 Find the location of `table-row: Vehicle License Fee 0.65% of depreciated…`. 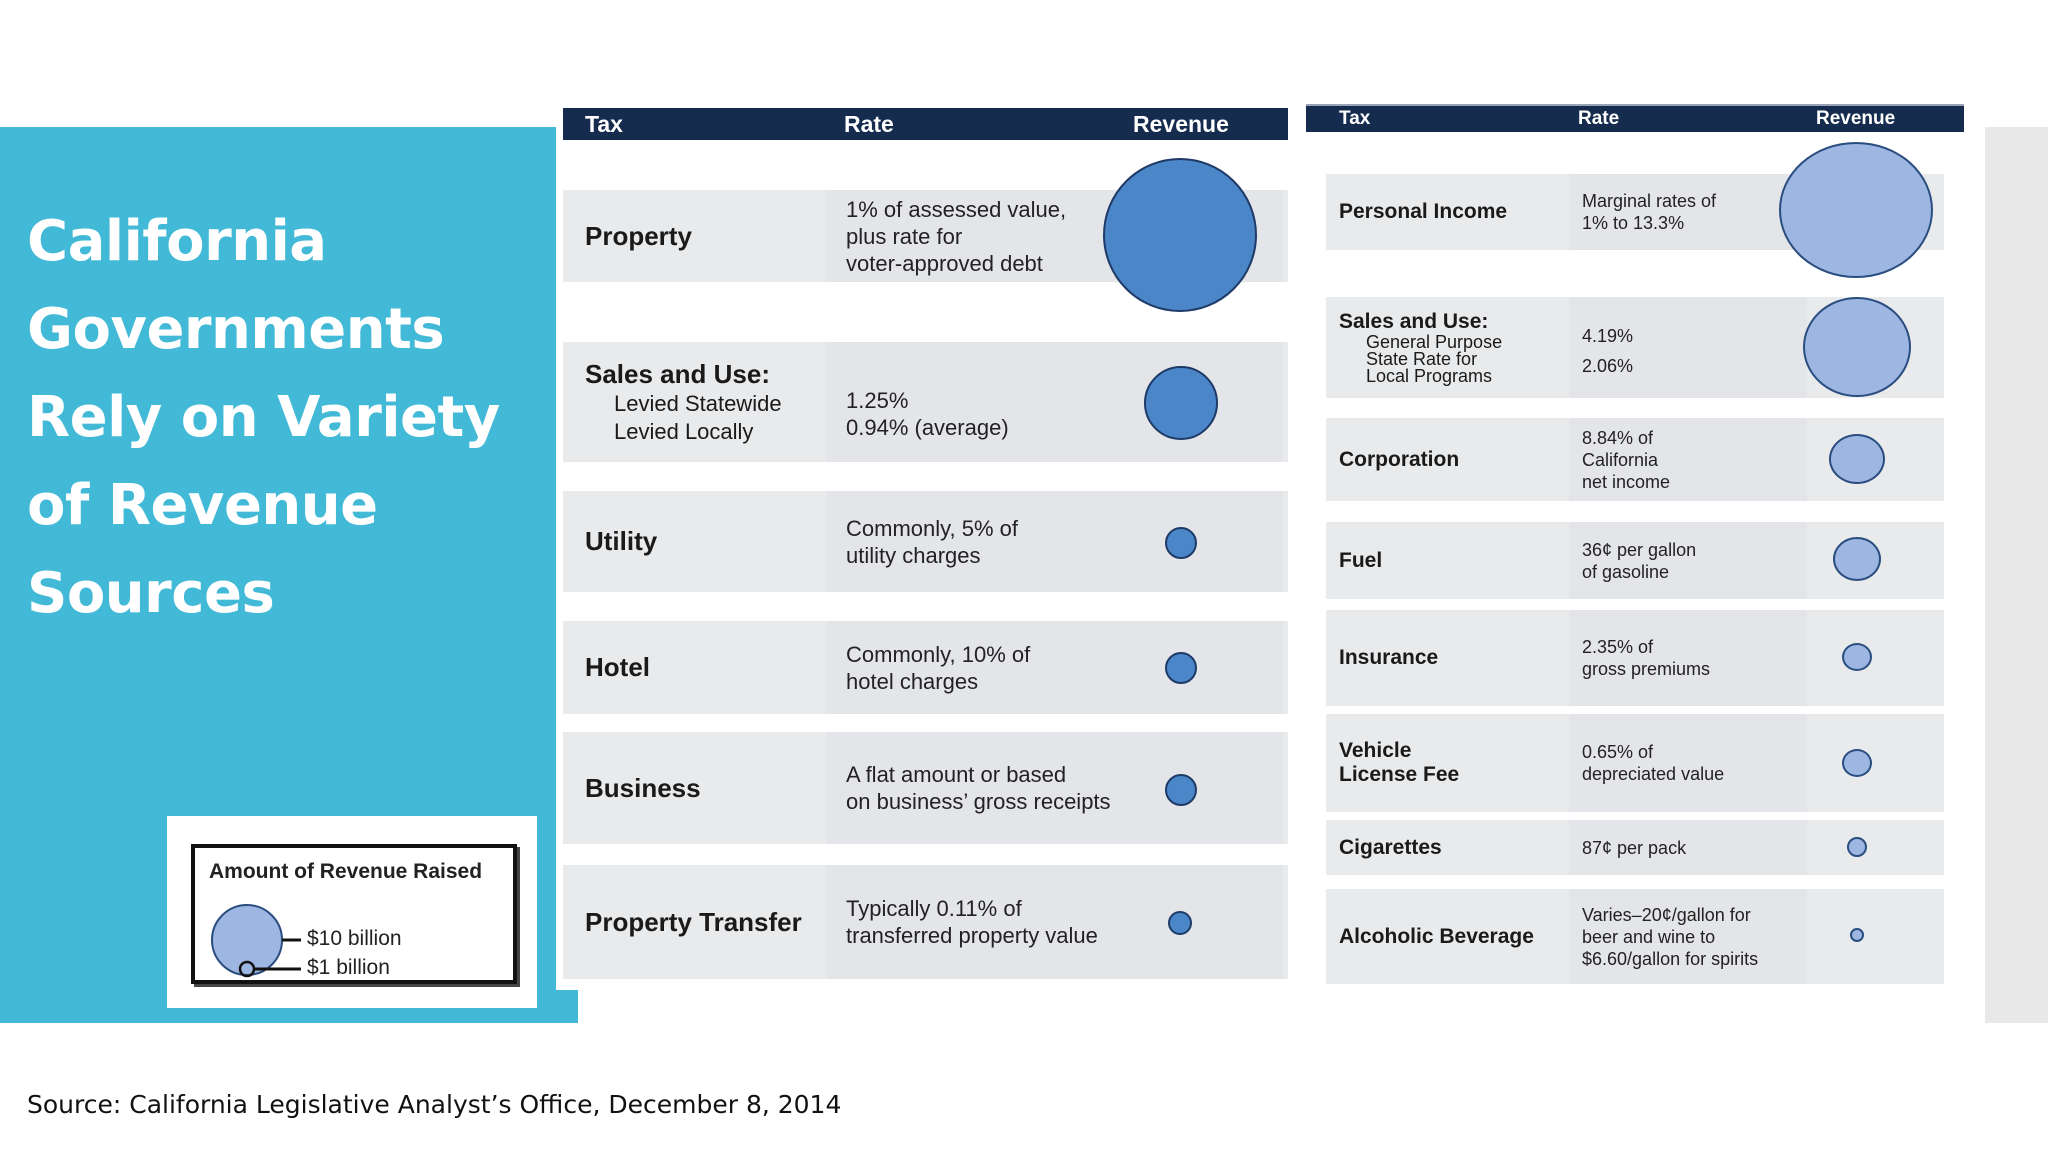

table-row: Vehicle License Fee 0.65% of depreciated… is located at coordinates (1635, 763).